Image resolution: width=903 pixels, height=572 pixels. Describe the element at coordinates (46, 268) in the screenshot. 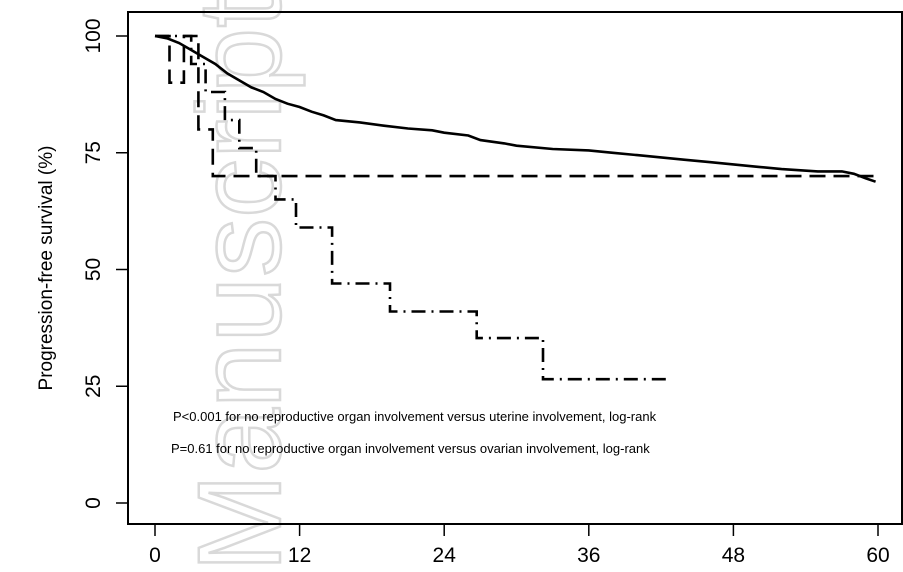

I see `y-axis-title: Progression-free survival (%)` at that location.